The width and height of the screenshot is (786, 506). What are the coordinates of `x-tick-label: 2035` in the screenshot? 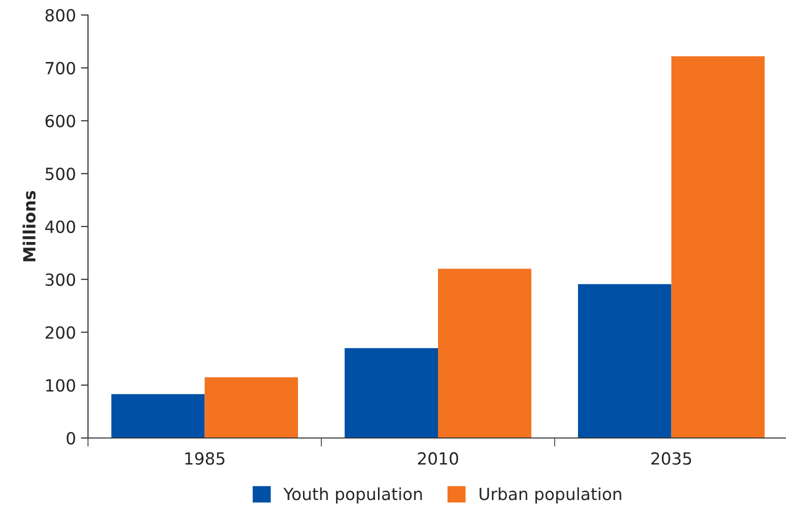 It's located at (671, 458).